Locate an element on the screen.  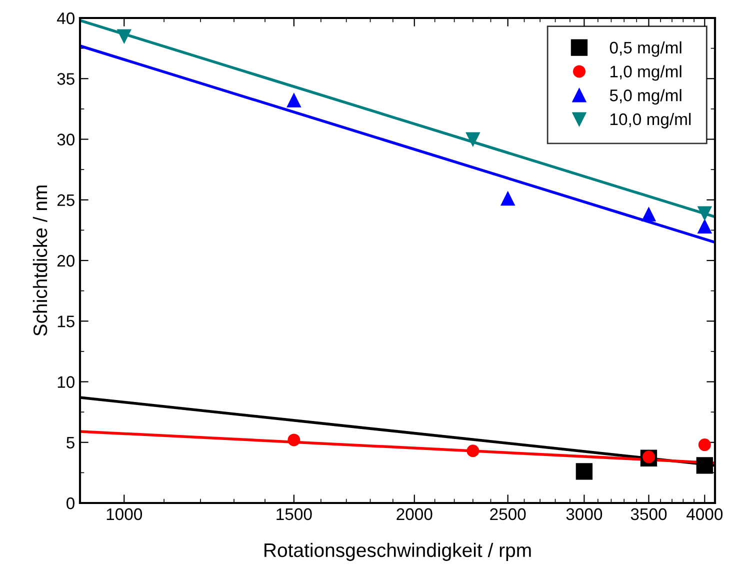
x-tick-label: 3000 is located at coordinates (584, 514).